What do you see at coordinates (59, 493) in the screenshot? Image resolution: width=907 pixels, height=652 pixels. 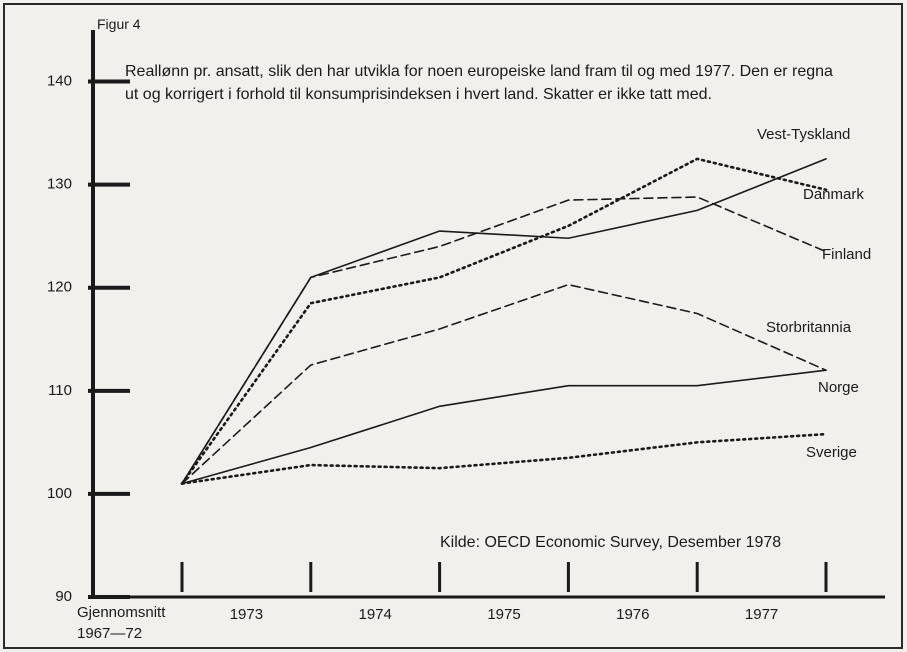 I see `y-tick-label: 100` at bounding box center [59, 493].